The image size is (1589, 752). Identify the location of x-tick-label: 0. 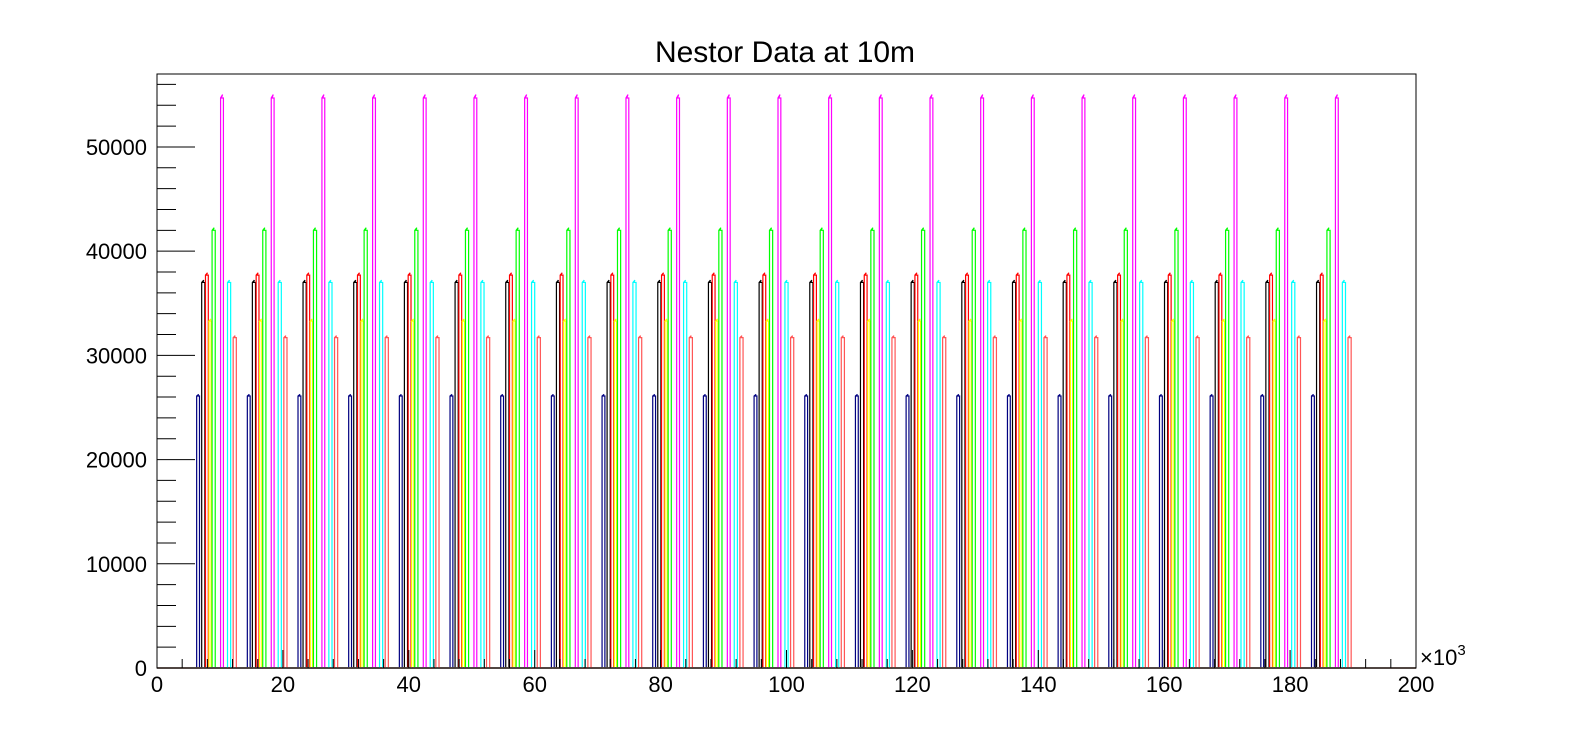
(157, 684).